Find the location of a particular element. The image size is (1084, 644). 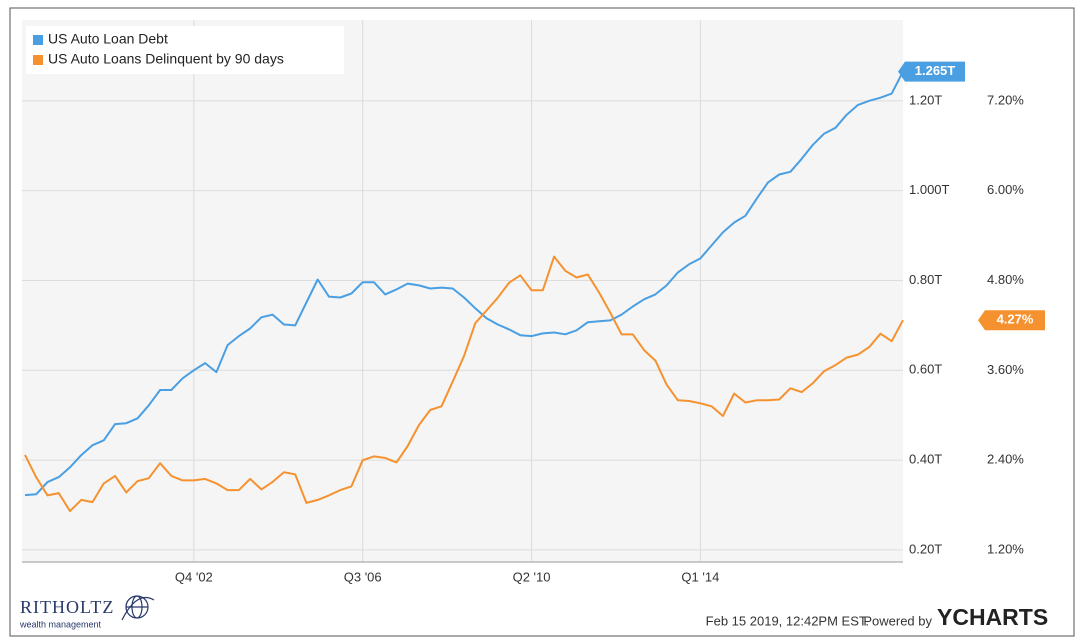

y-tick-label: 0.40T is located at coordinates (925, 459).